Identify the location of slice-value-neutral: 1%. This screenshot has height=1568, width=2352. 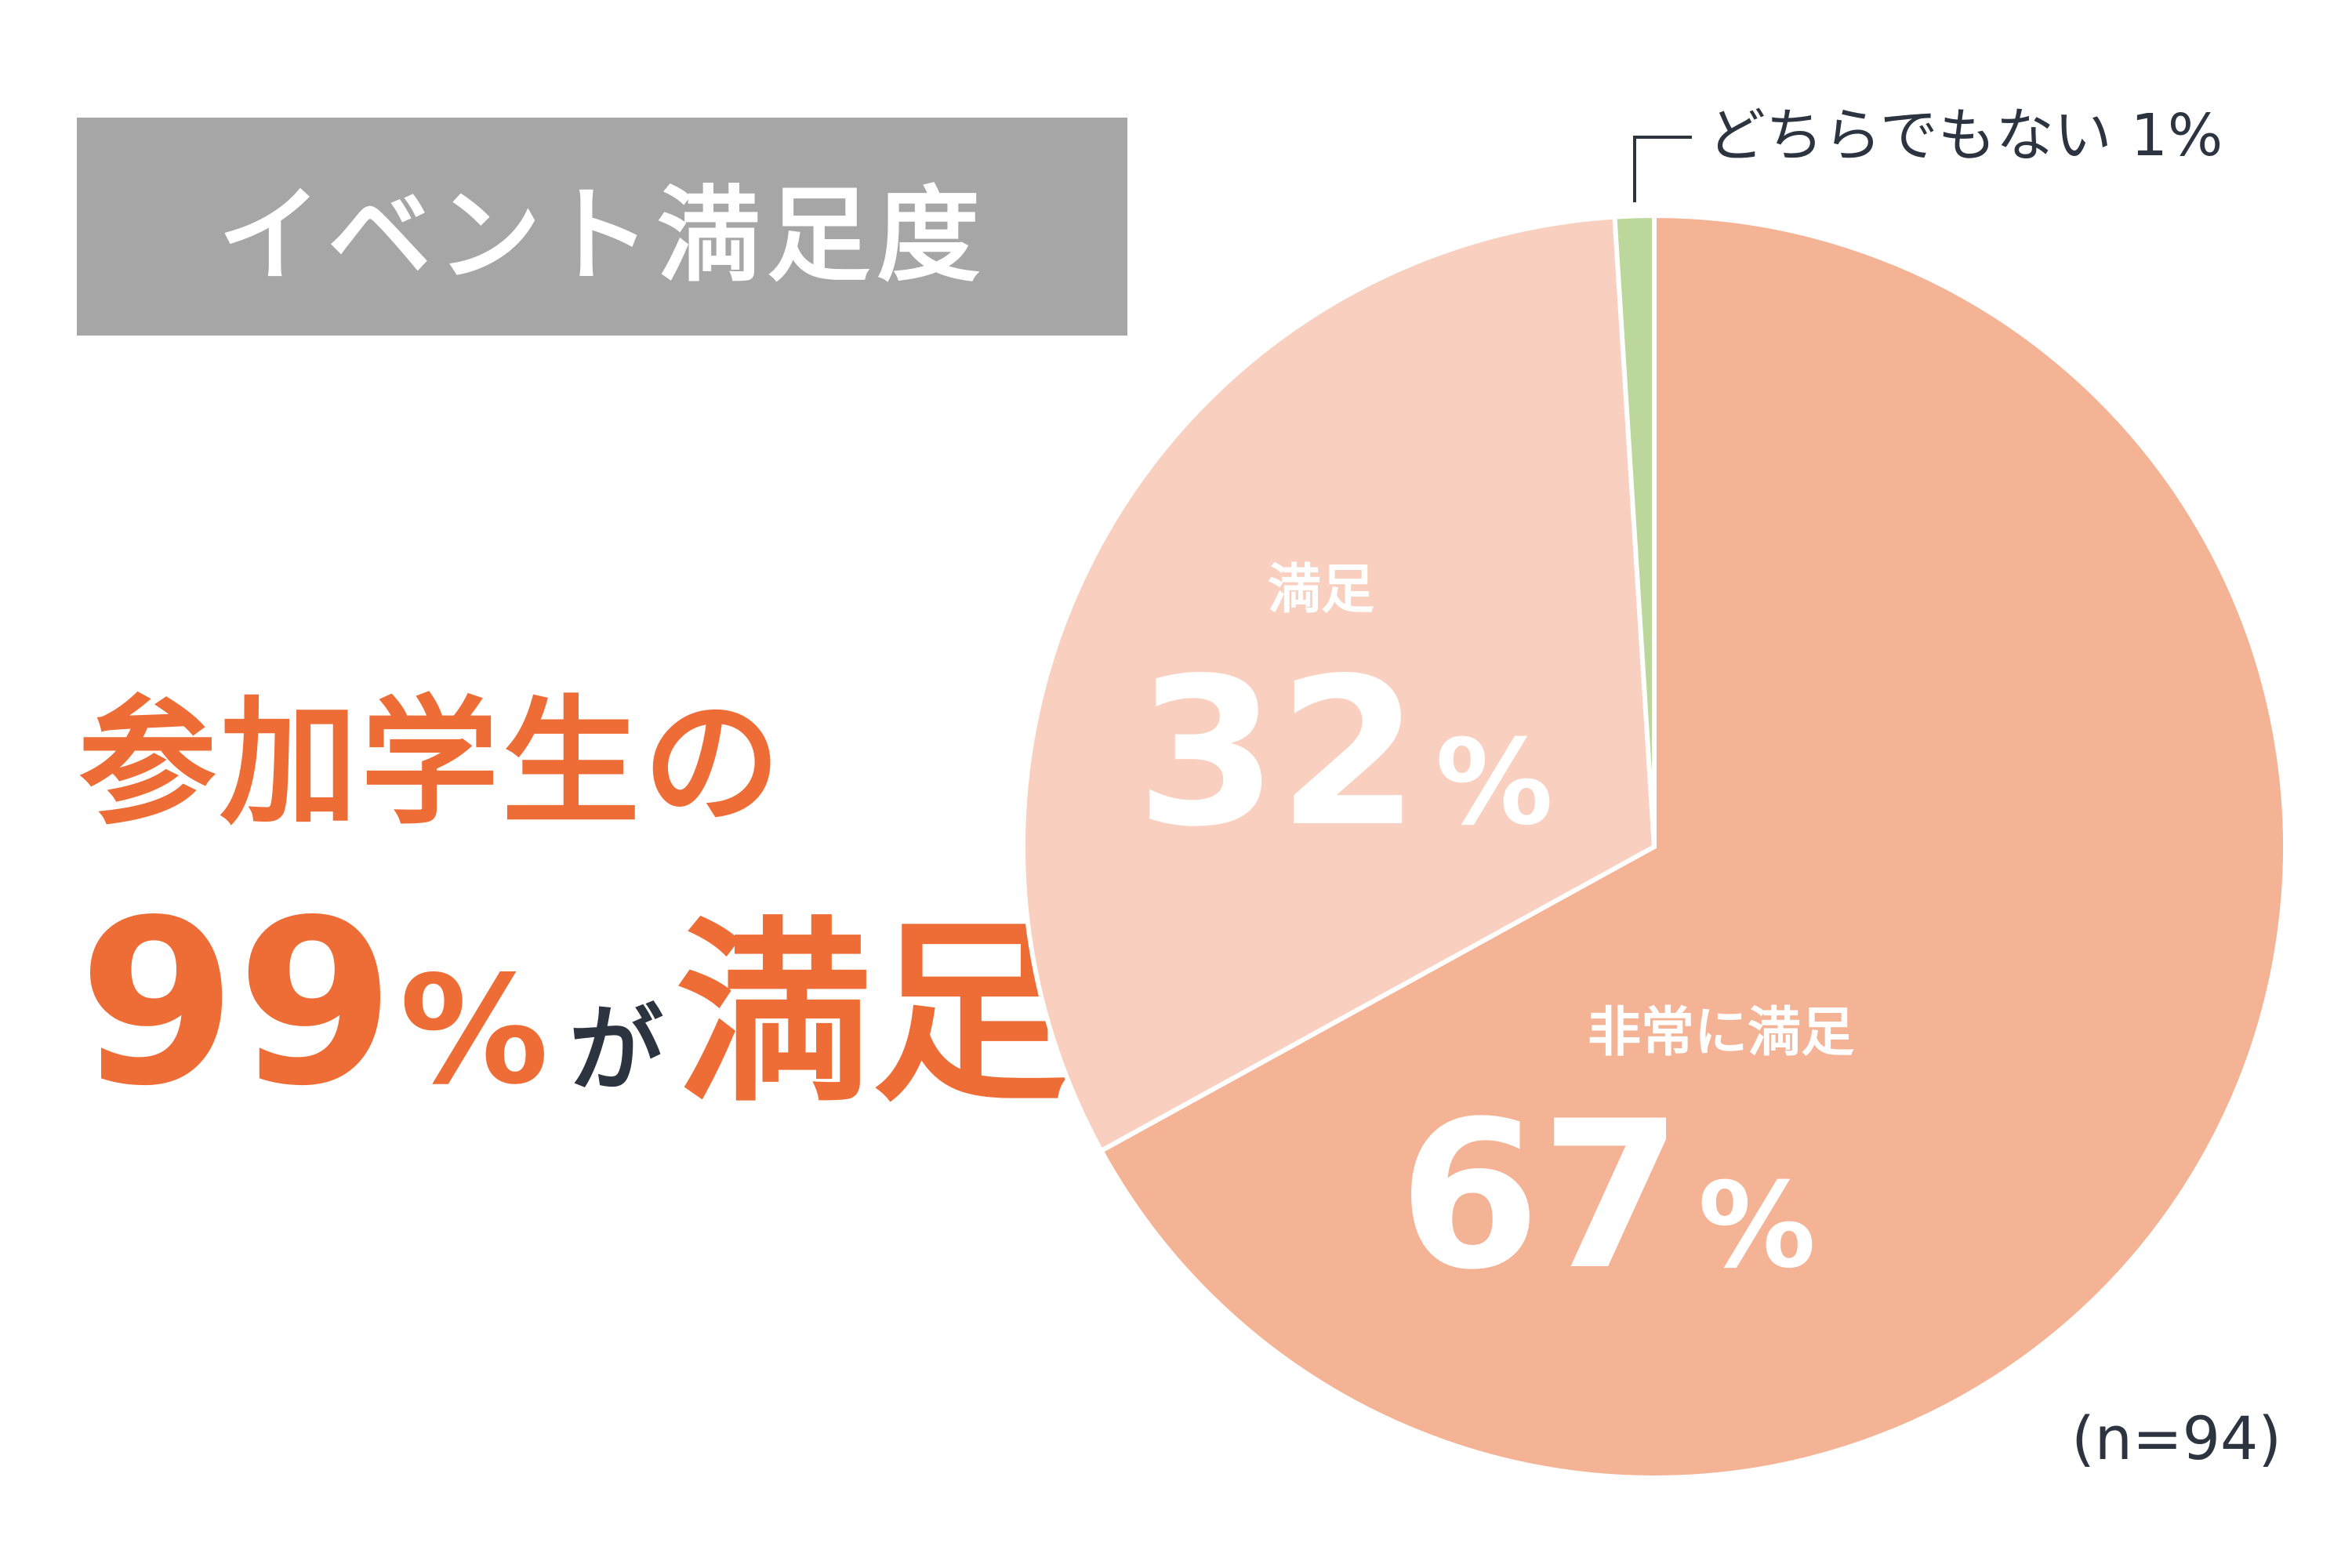
(2177, 135).